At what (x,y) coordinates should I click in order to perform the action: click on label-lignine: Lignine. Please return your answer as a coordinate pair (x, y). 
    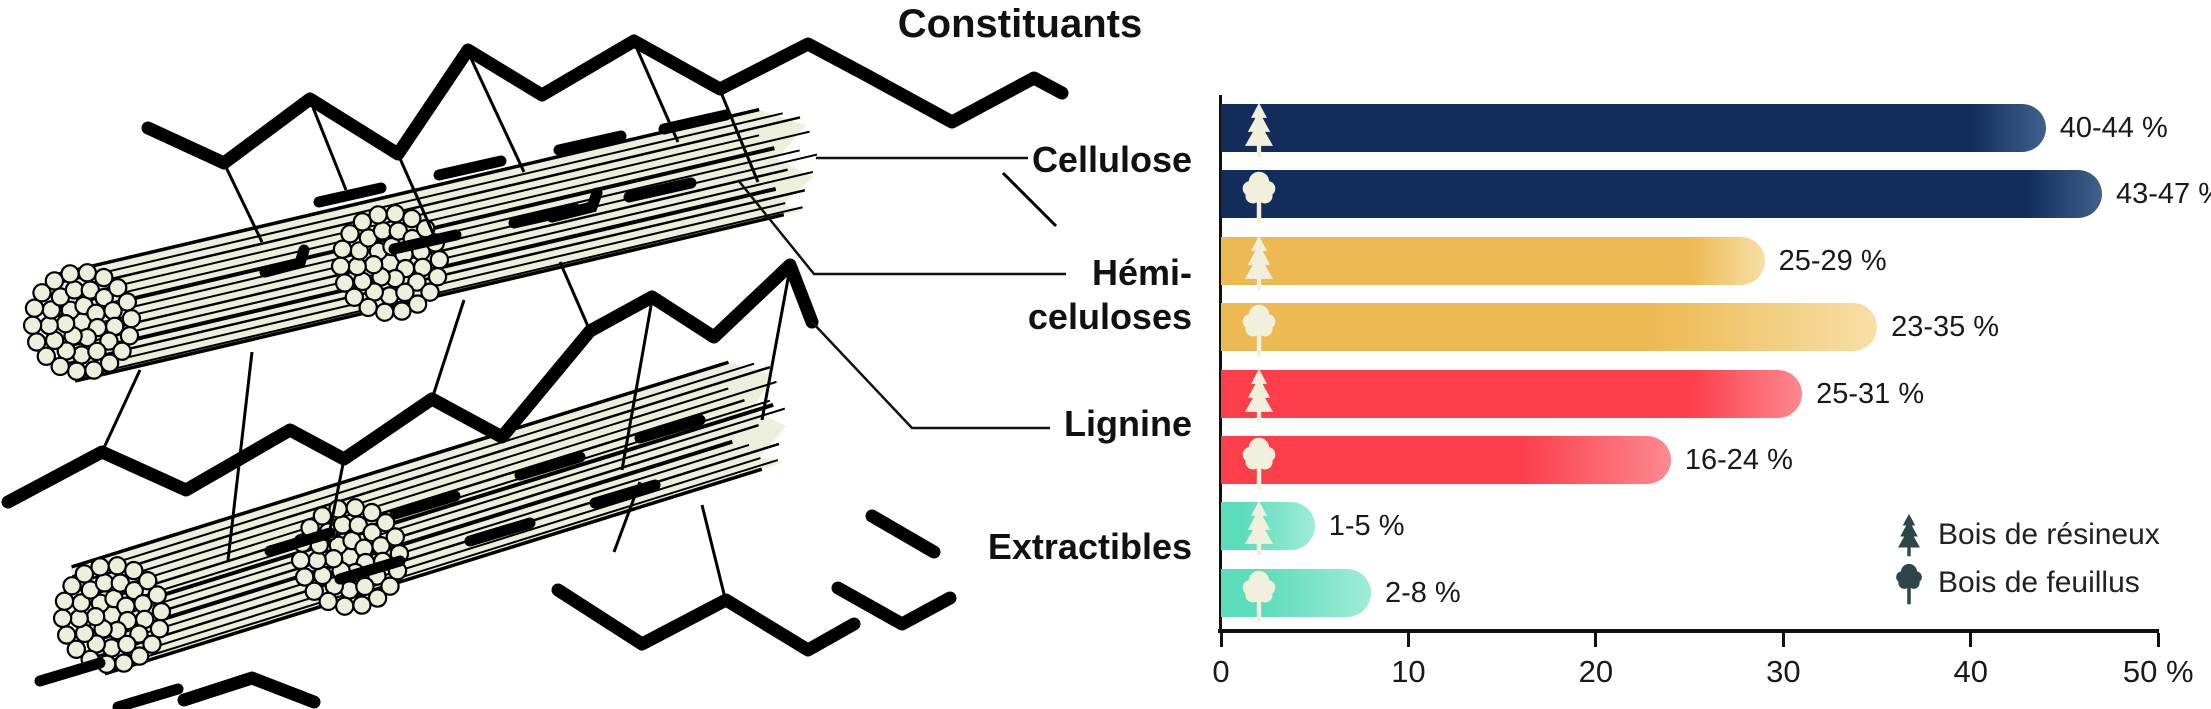
    Looking at the image, I should click on (1128, 423).